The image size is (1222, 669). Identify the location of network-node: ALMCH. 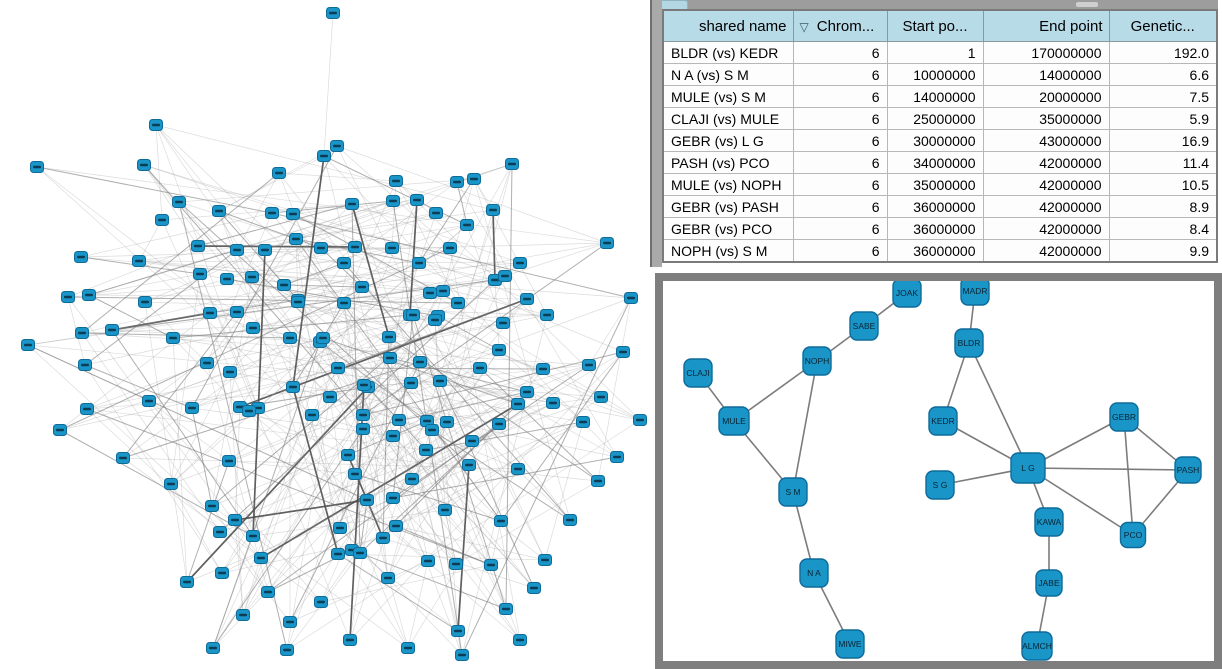
(1037, 646).